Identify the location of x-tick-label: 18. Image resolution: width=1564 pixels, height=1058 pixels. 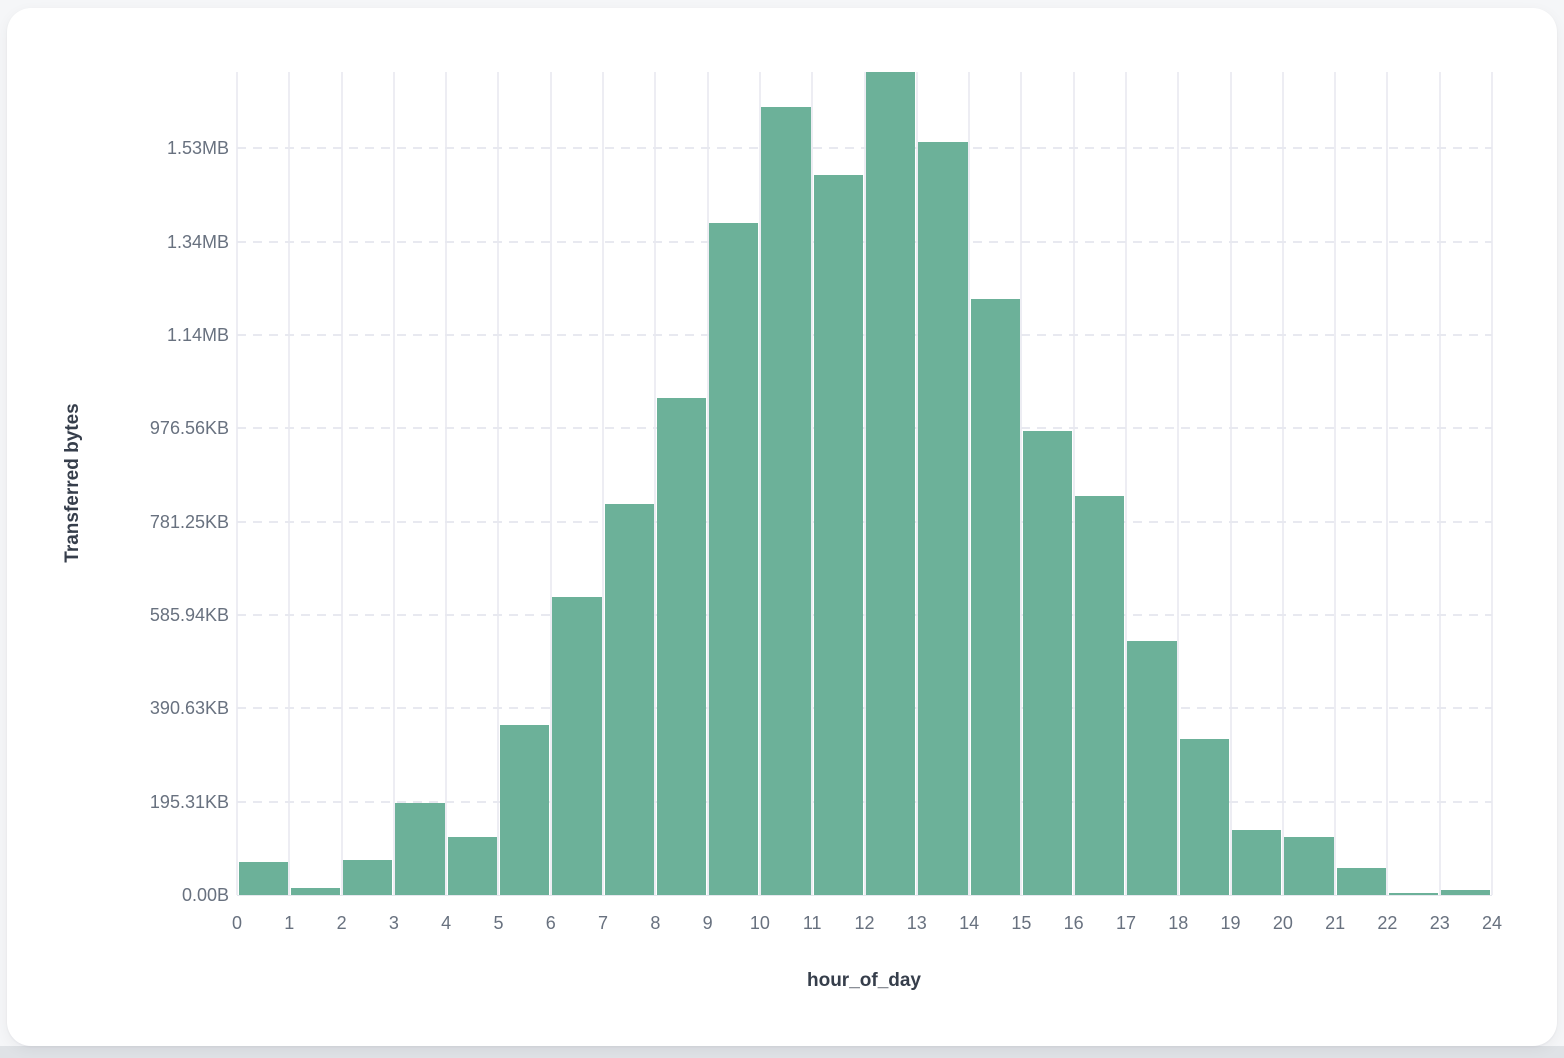
(1178, 923).